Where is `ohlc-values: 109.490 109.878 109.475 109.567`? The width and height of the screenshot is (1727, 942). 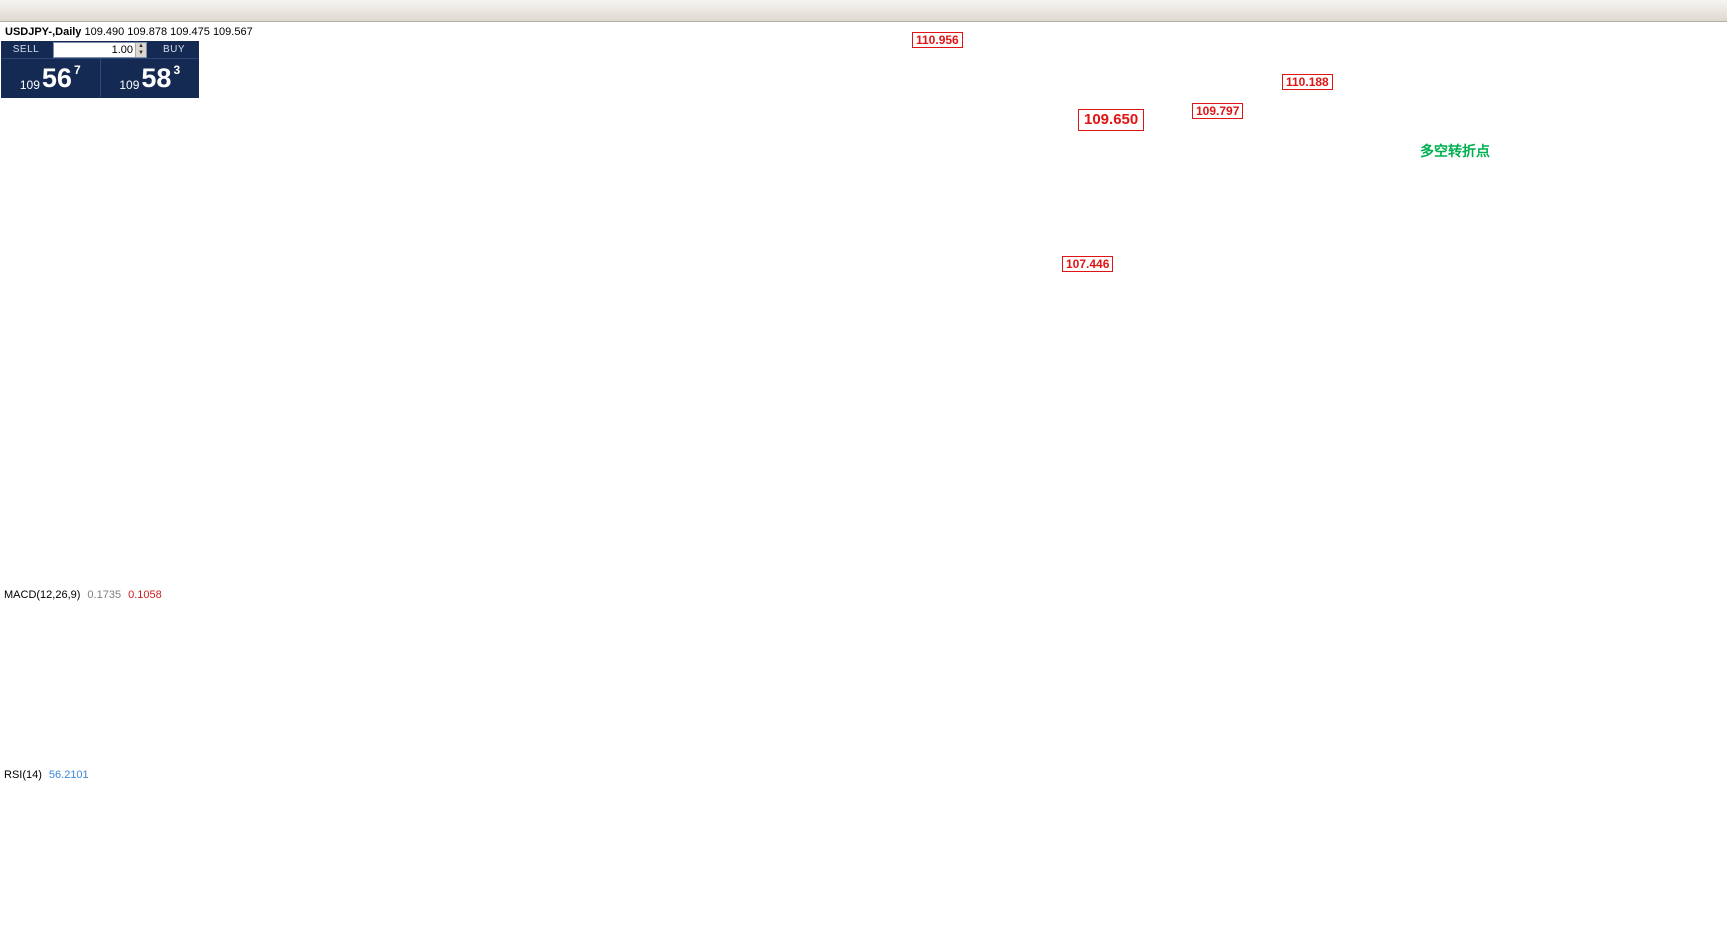
ohlc-values: 109.490 109.878 109.475 109.567 is located at coordinates (168, 32).